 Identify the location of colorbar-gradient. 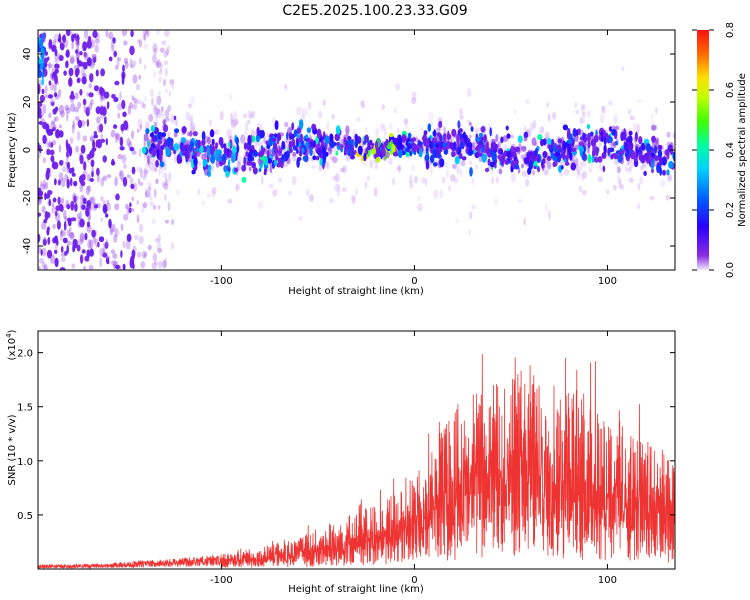
(703, 150).